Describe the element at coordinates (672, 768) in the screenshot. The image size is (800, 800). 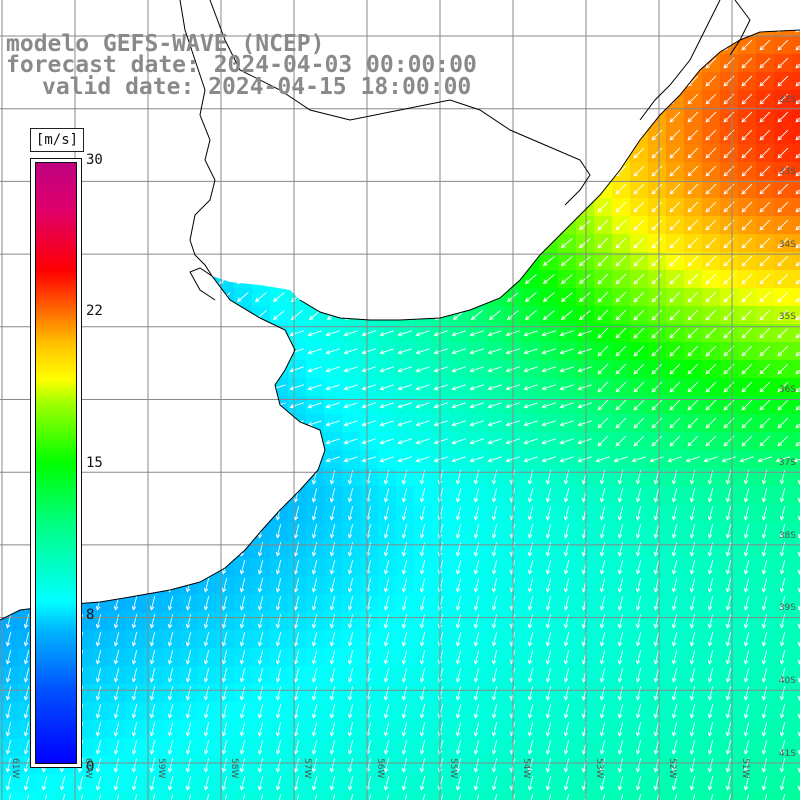
I see `lon-label: 52W` at that location.